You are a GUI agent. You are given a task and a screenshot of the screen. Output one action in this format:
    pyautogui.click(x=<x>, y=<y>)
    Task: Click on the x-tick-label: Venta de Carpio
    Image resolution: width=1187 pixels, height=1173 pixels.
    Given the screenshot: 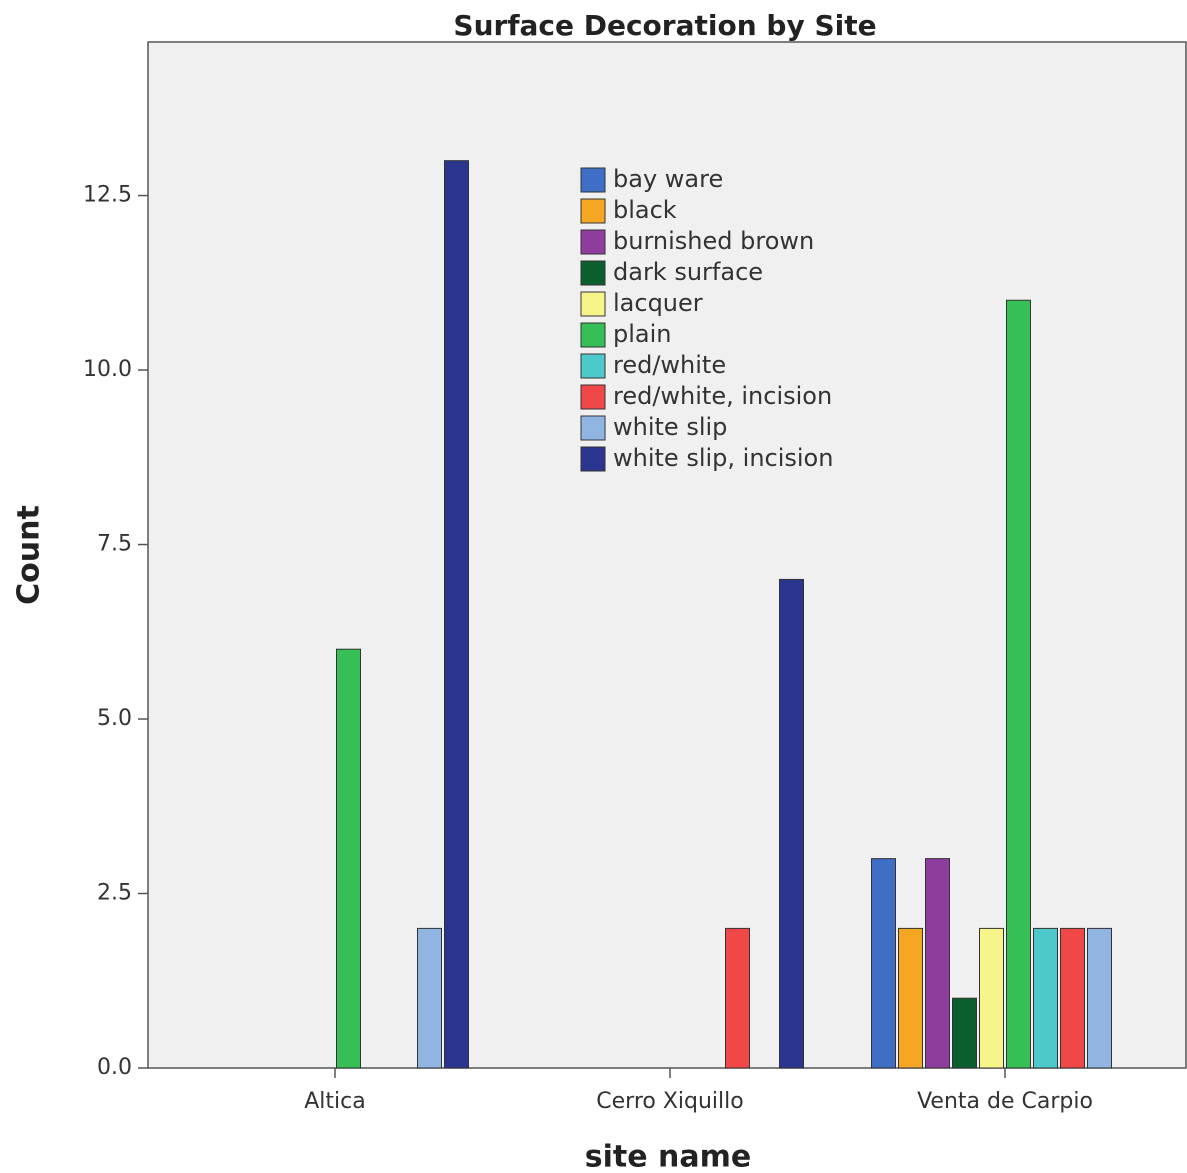 What is the action you would take?
    pyautogui.click(x=1005, y=1101)
    